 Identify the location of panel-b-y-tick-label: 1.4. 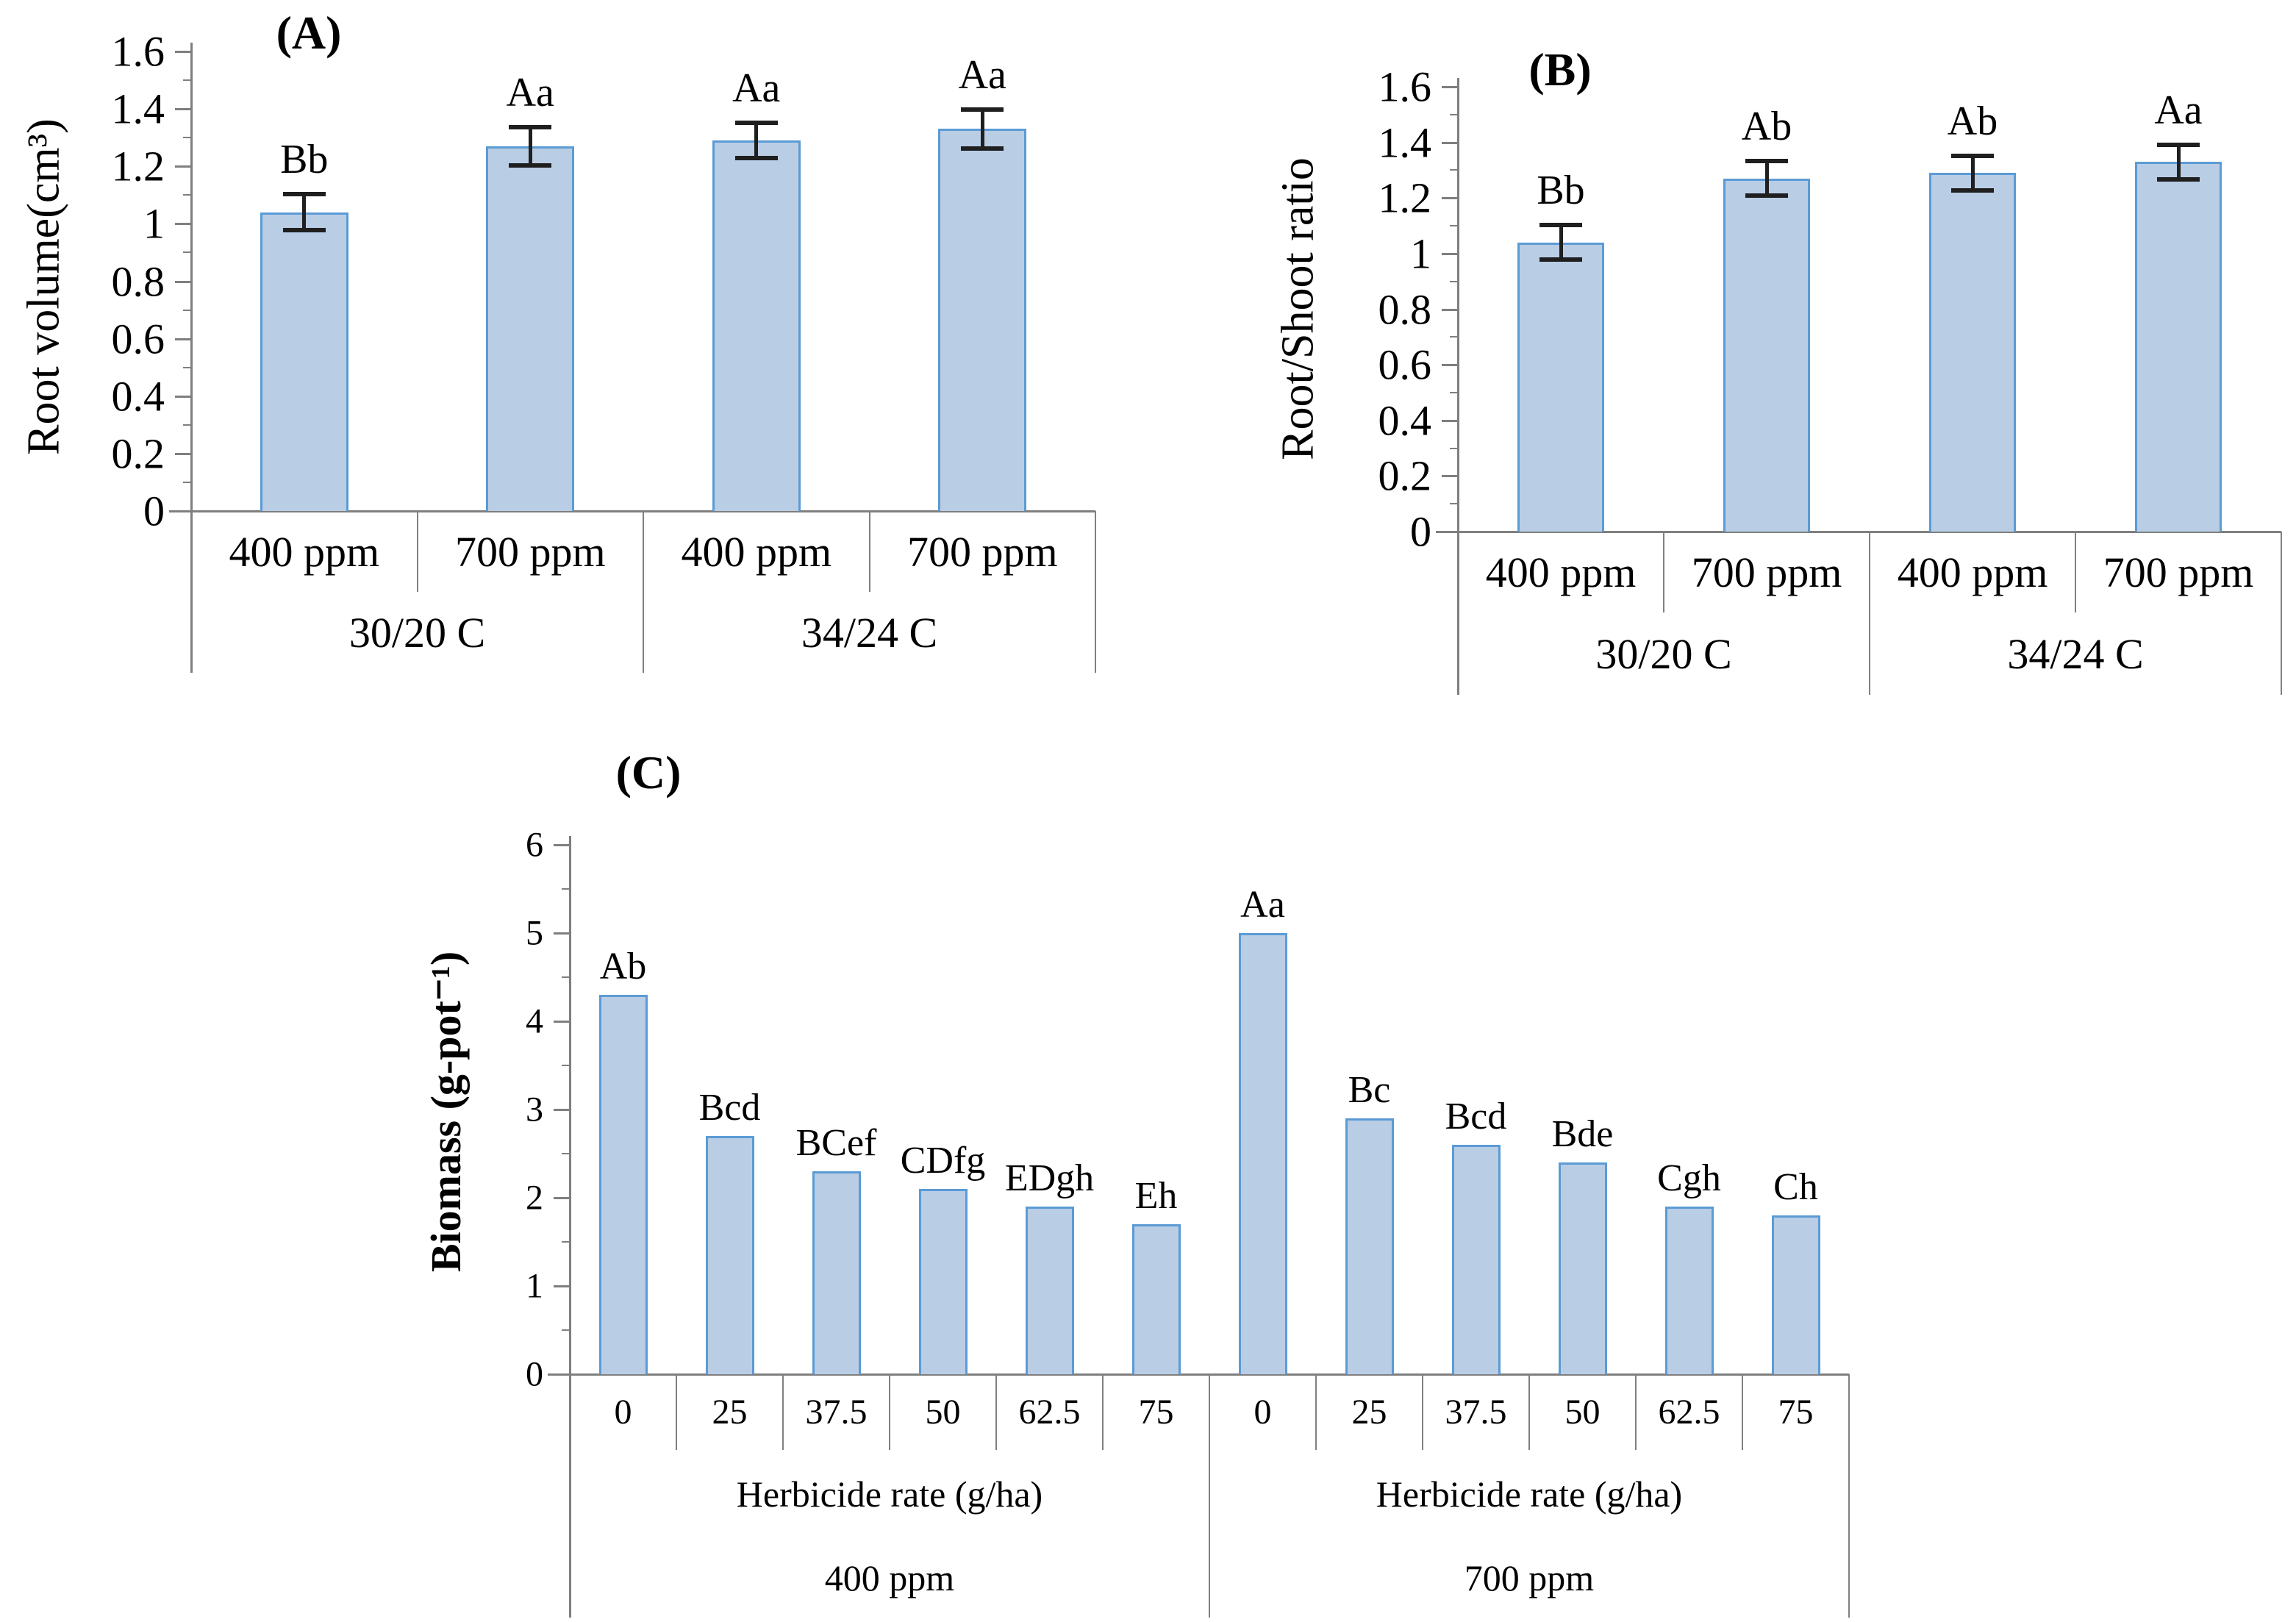
(1405, 142).